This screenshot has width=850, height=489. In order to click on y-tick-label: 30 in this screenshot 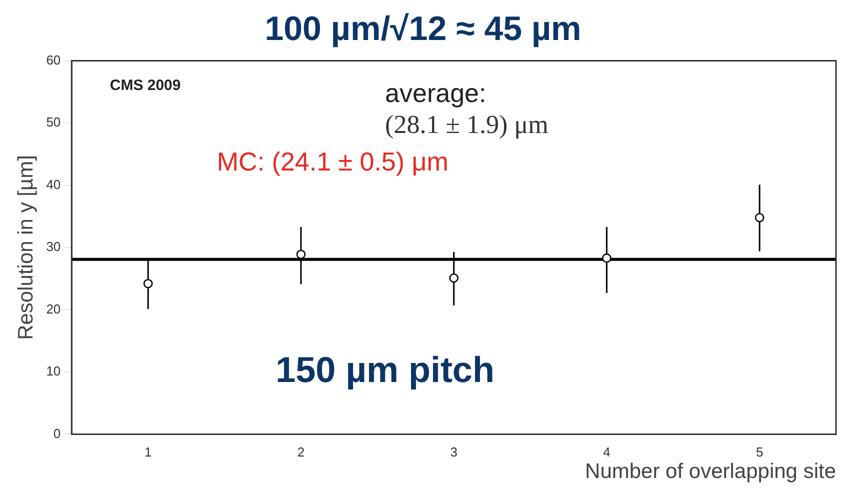, I will do `click(53, 246)`.